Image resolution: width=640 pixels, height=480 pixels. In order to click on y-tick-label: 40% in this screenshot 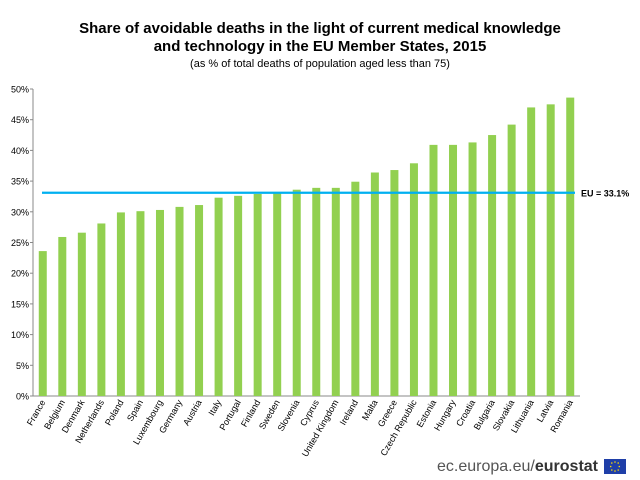, I will do `click(20, 151)`.